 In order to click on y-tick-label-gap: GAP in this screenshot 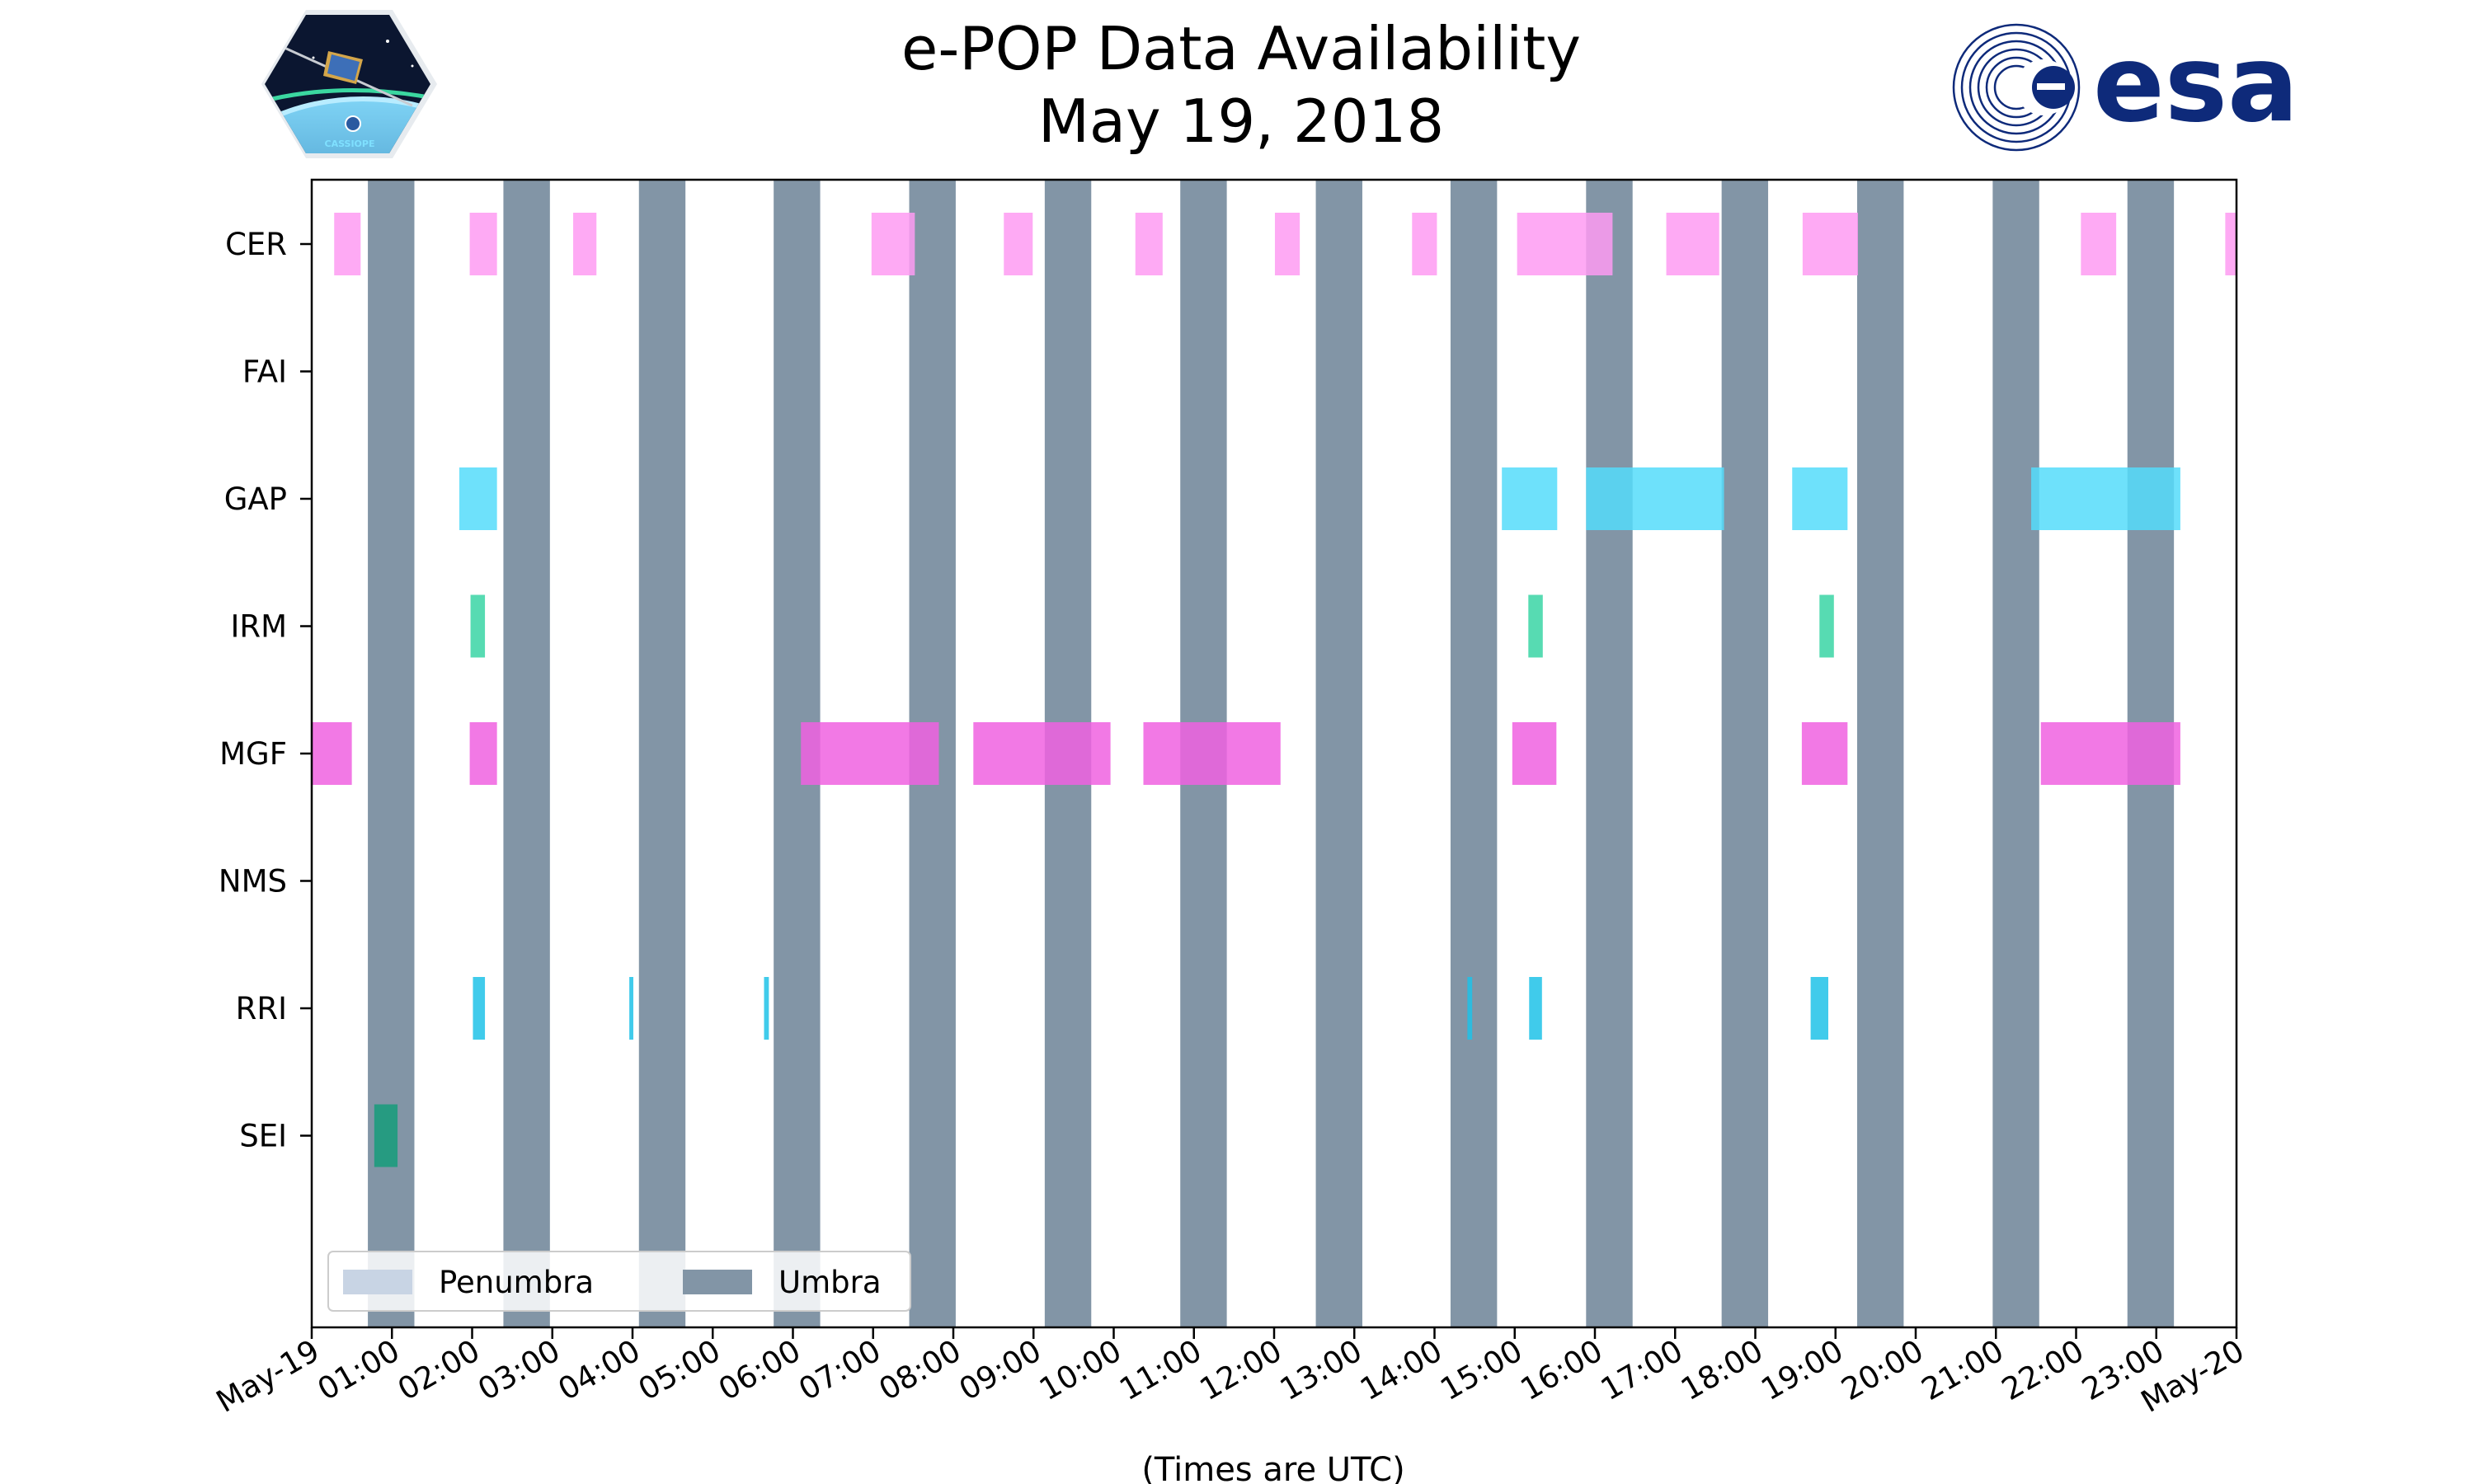, I will do `click(255, 499)`.